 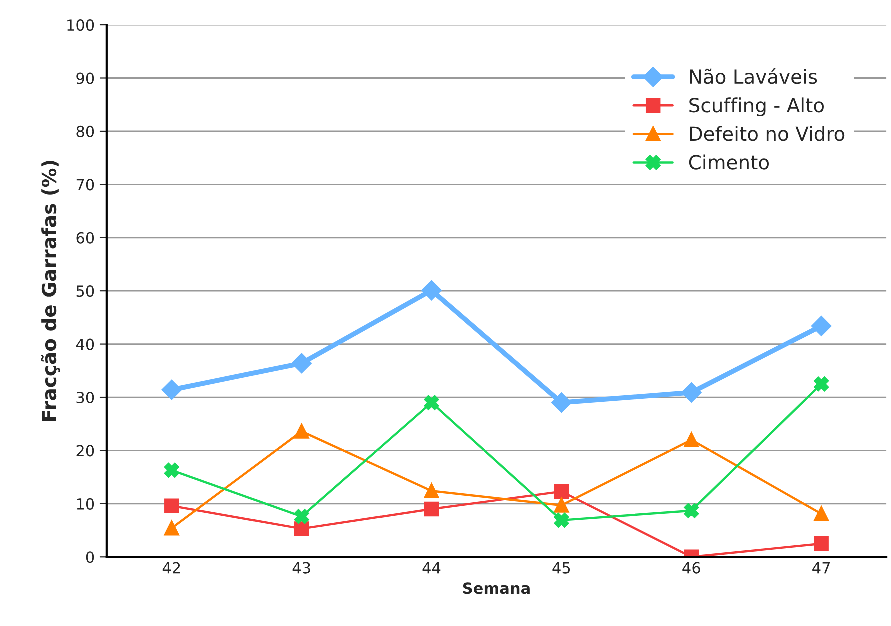 I want to click on y-tick-label: 20, so click(x=85, y=451).